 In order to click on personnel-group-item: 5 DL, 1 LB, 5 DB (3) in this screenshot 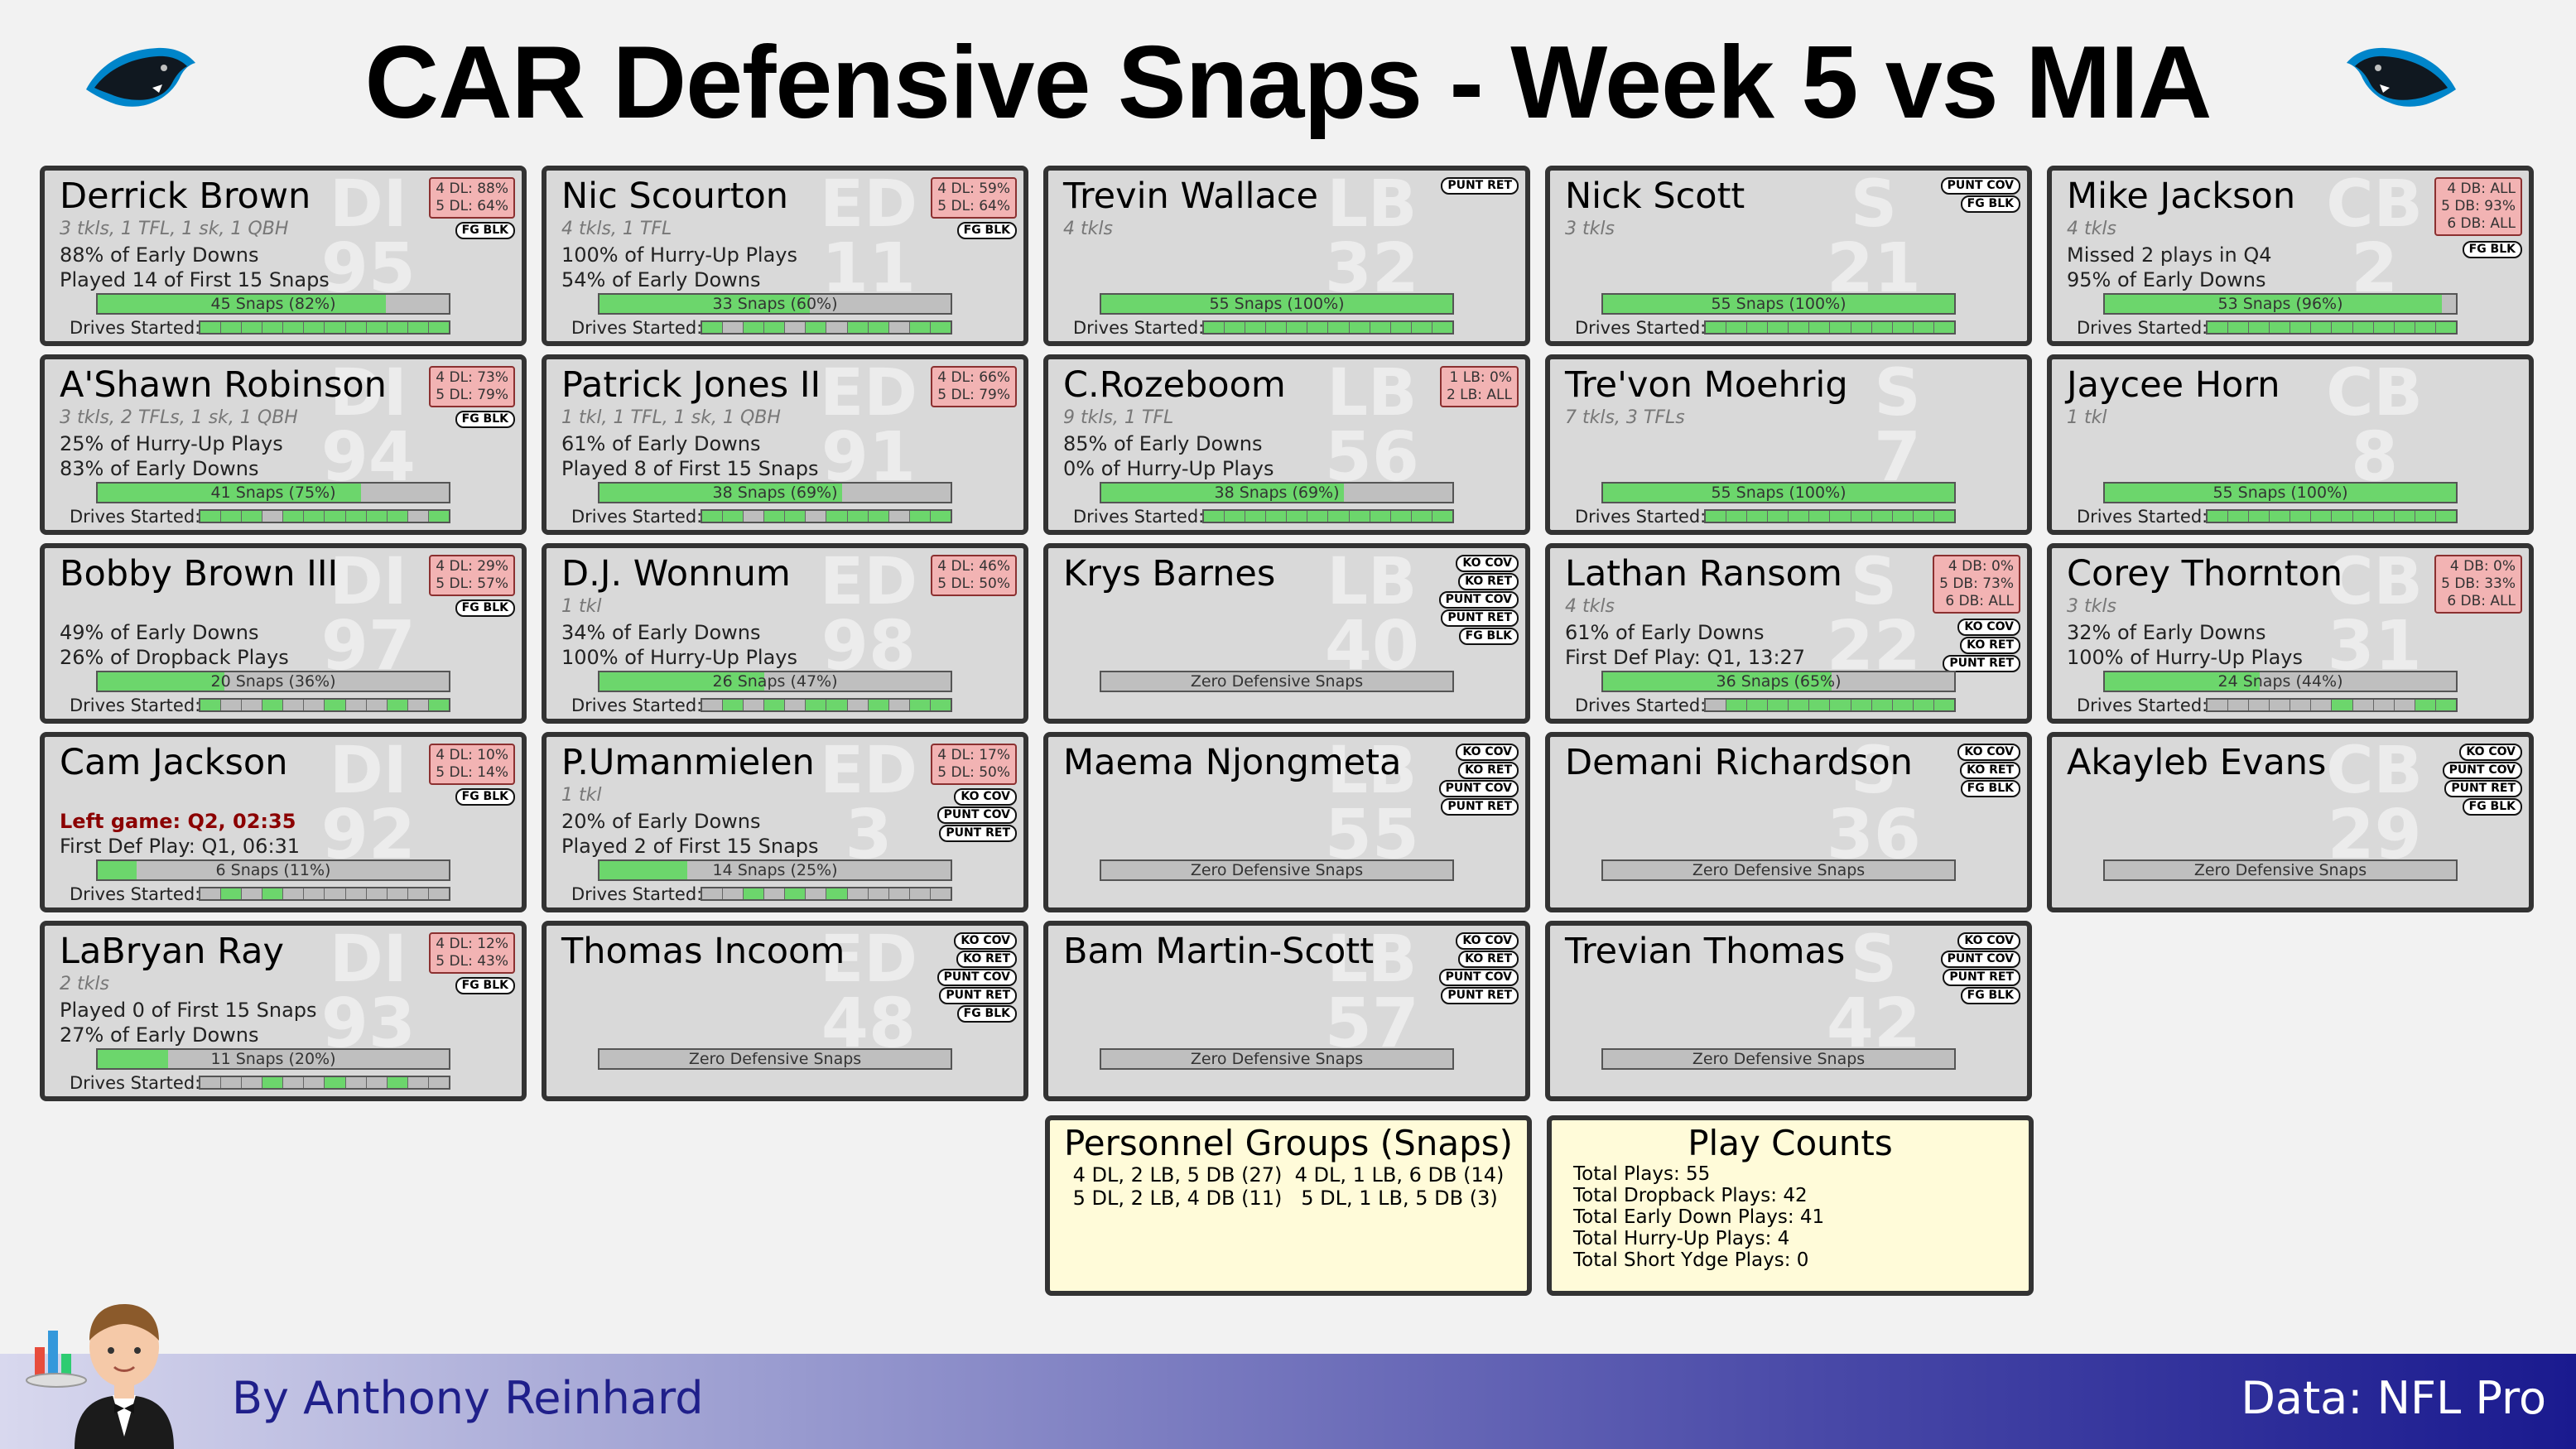, I will do `click(1399, 1198)`.